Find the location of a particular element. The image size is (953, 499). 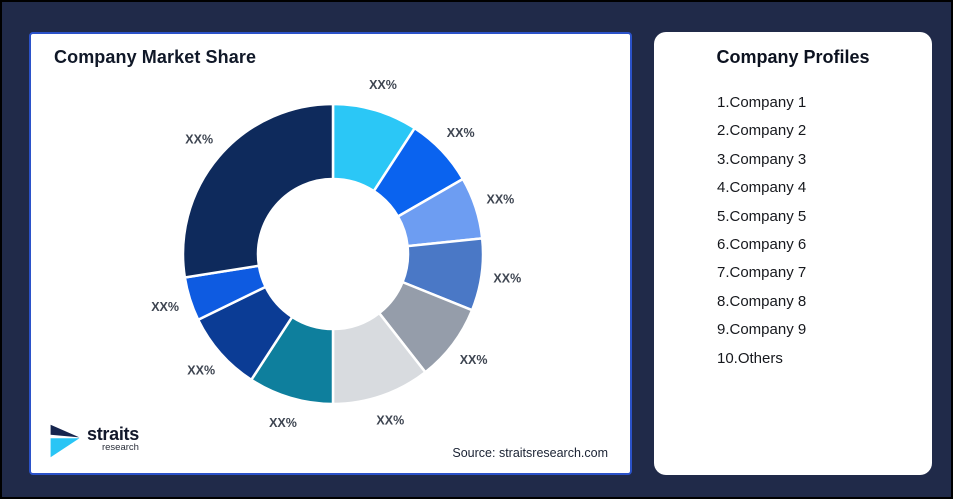

straits-research-logo: straits research is located at coordinates (93, 441).